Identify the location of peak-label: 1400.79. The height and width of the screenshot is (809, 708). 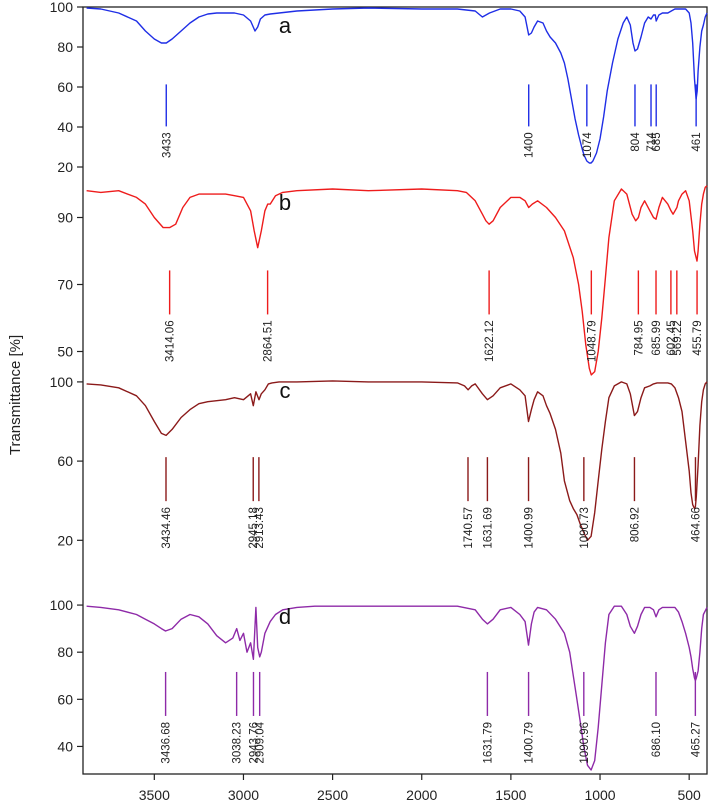
(530, 743).